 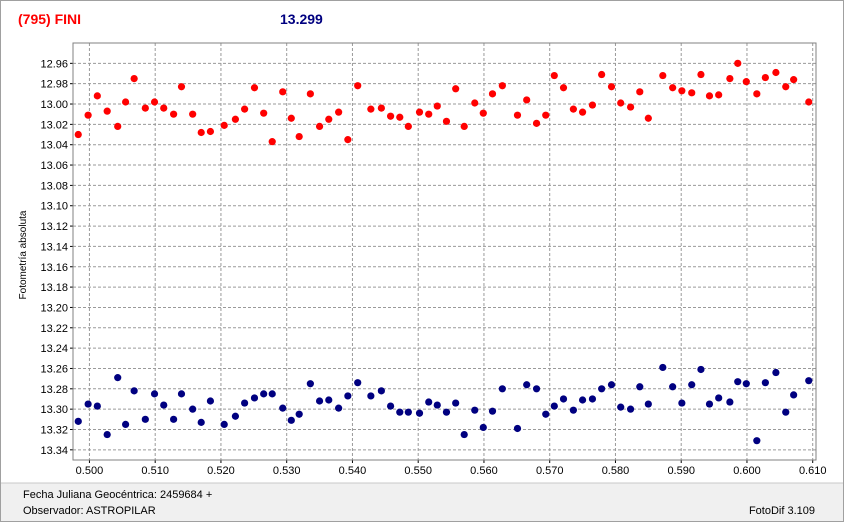 I want to click on y-tick-label: 13.22, so click(x=54, y=329).